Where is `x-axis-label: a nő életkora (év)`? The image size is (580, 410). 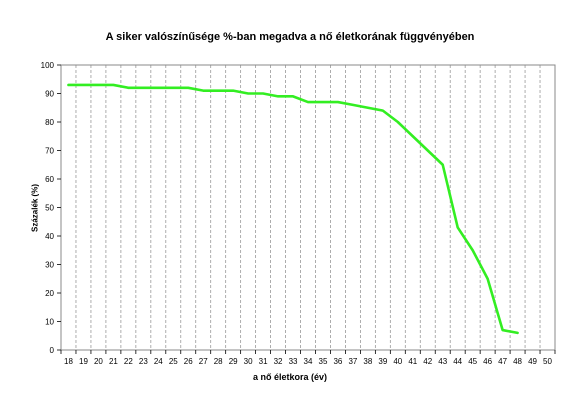 x-axis-label: a nő életkora (év) is located at coordinates (290, 377).